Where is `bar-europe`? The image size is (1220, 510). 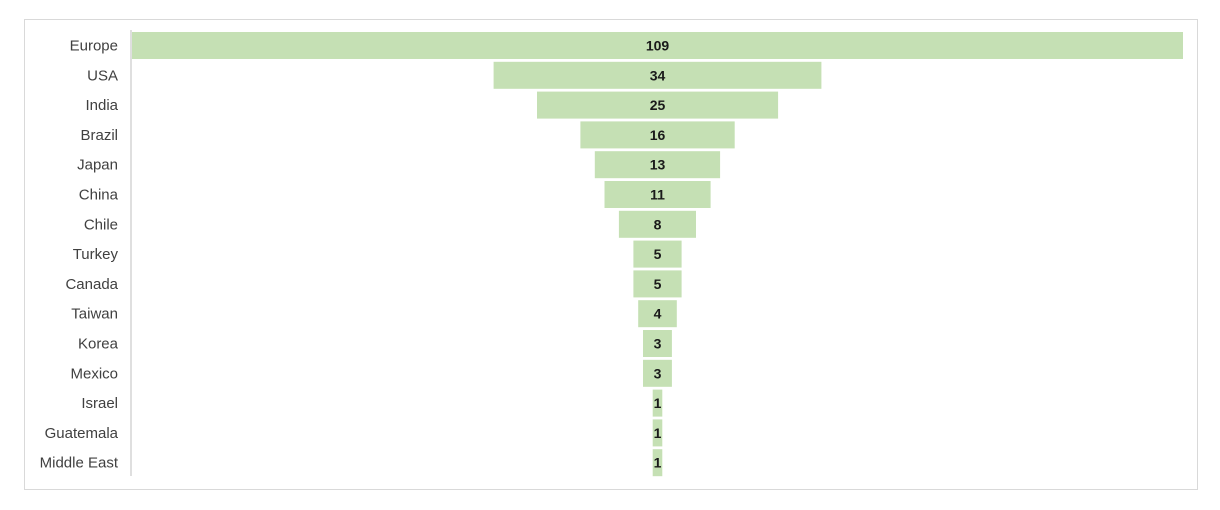 bar-europe is located at coordinates (657, 45).